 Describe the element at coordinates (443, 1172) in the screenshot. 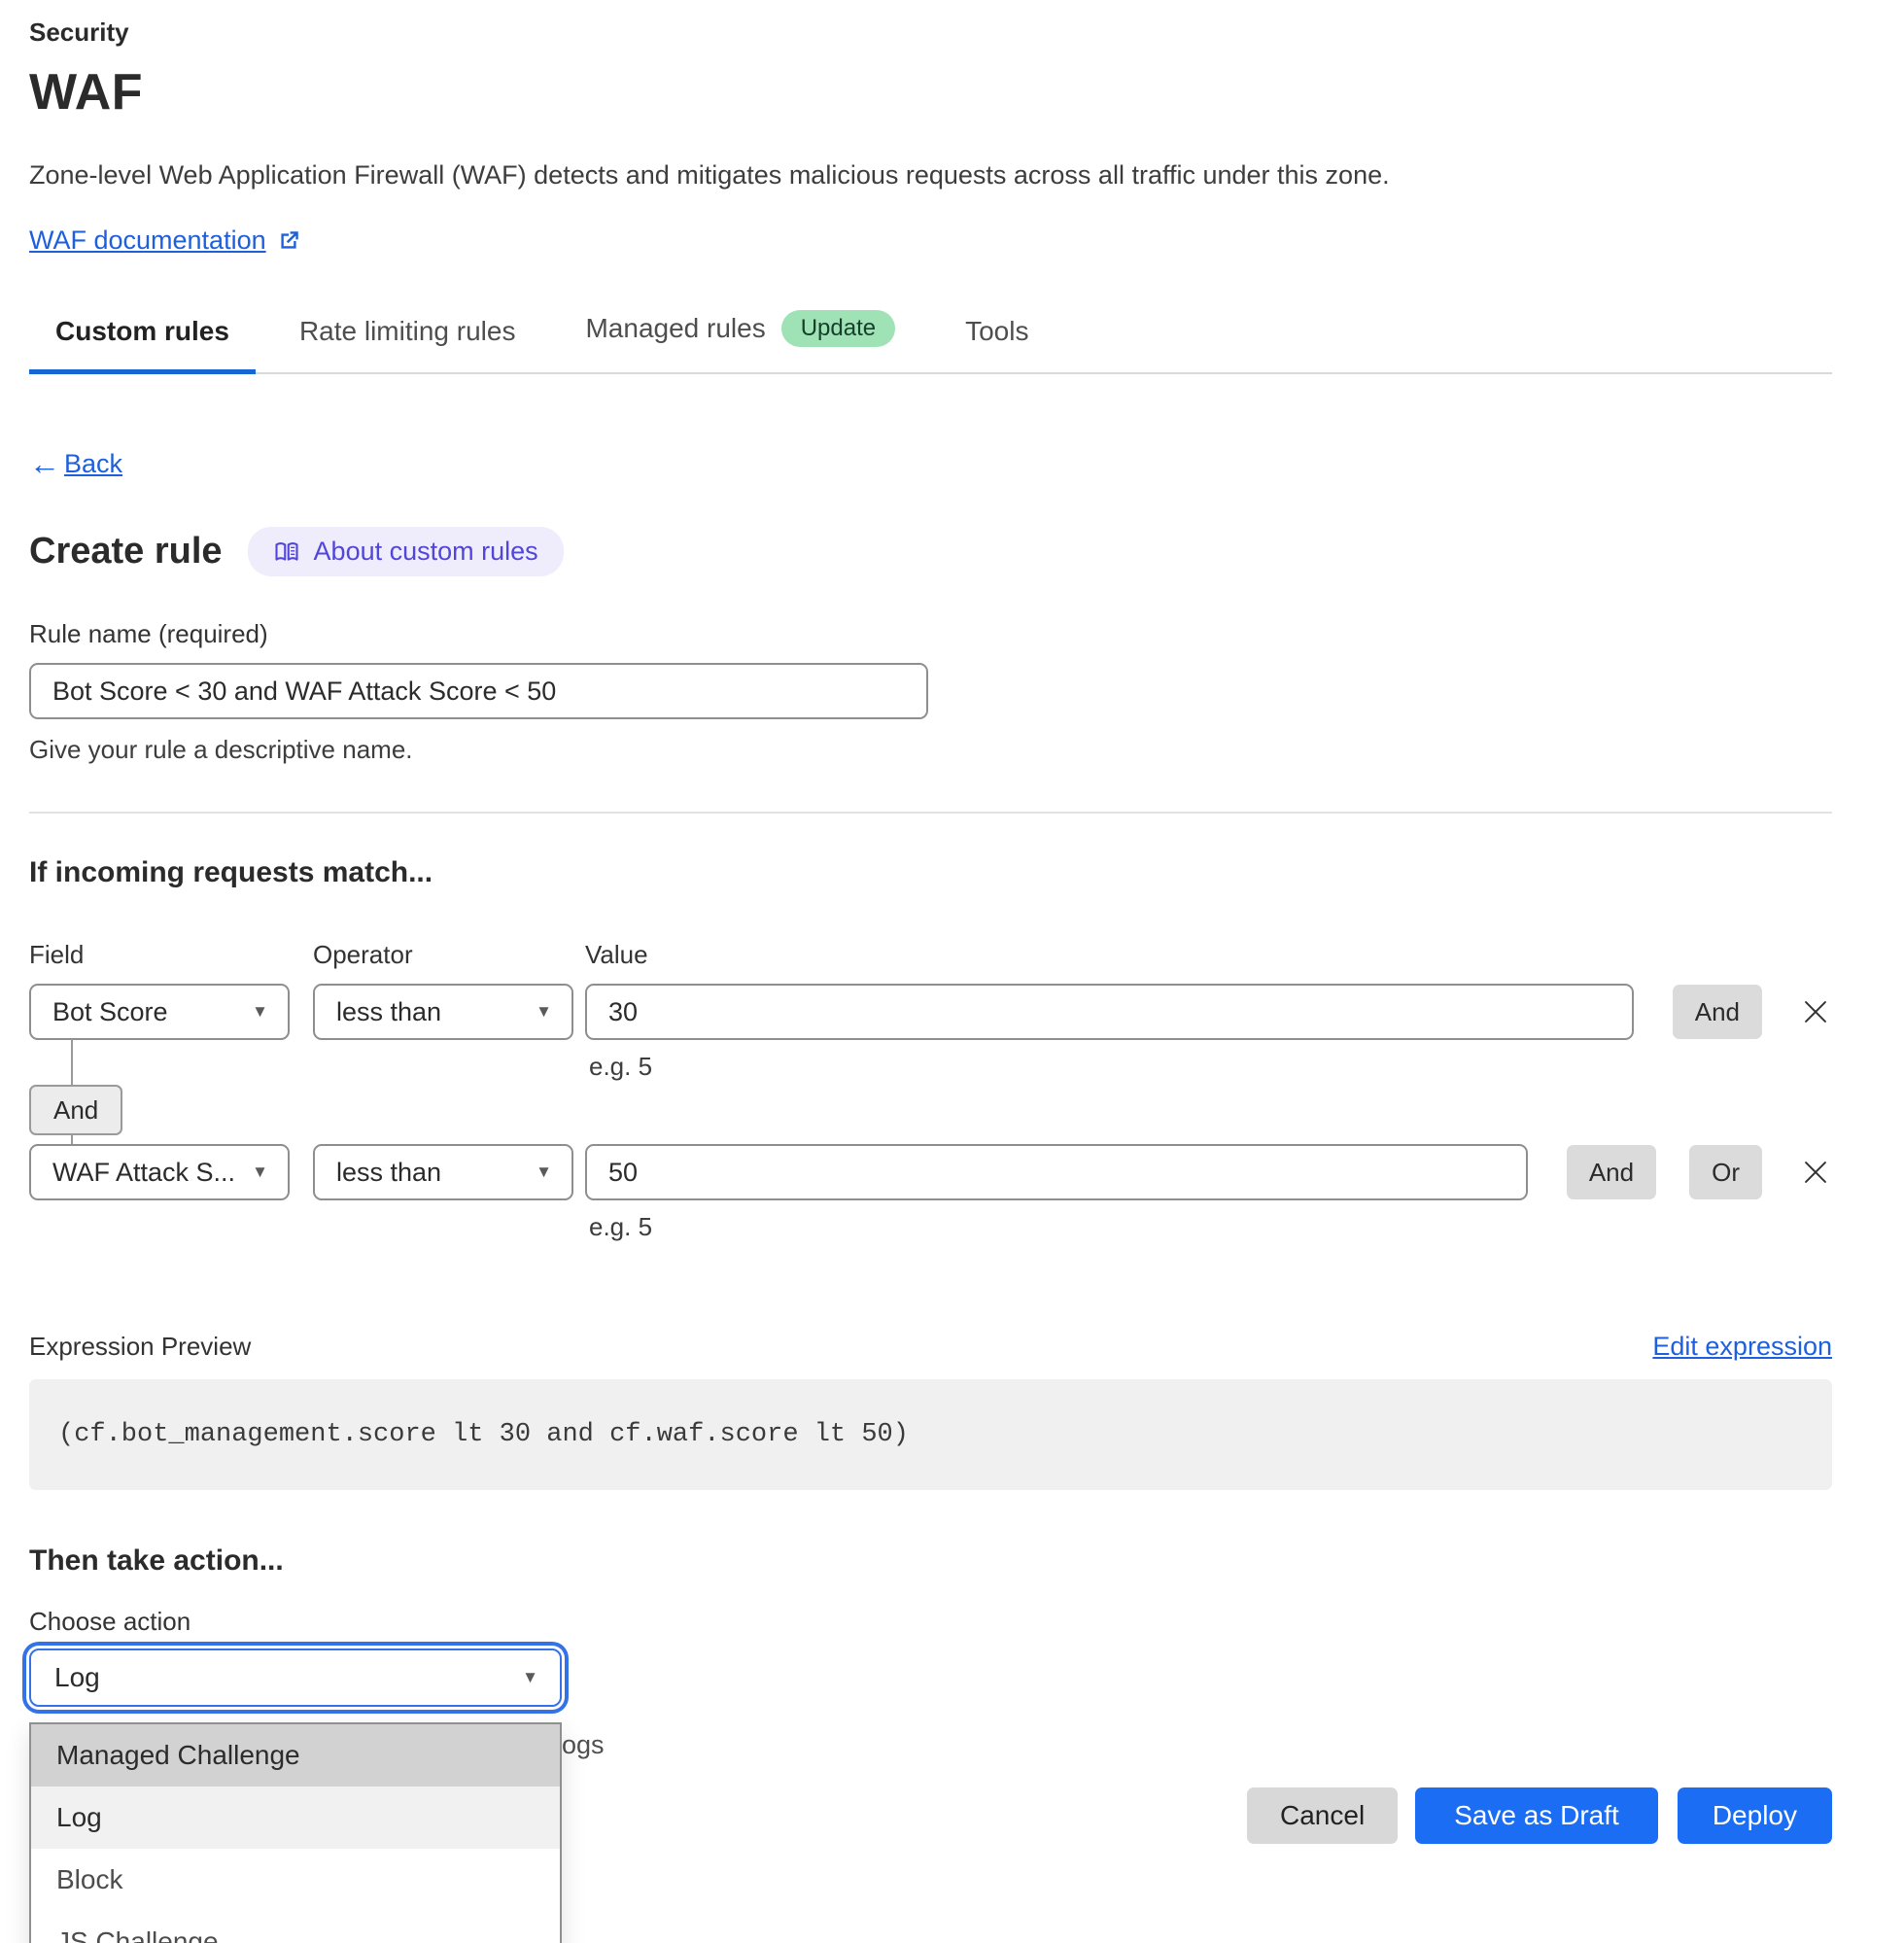

I see `operator-select-2: less than ▼` at that location.